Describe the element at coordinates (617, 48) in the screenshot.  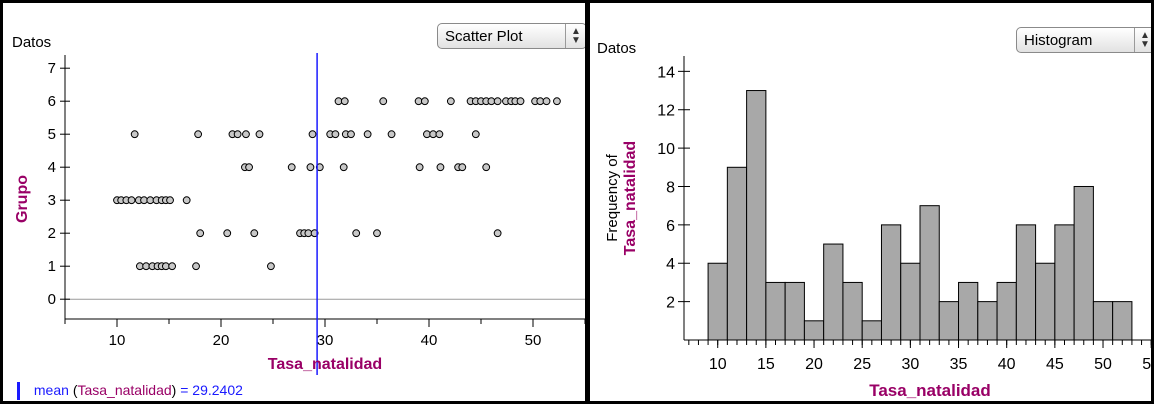
I see `histogram-dataset-label: Datos` at that location.